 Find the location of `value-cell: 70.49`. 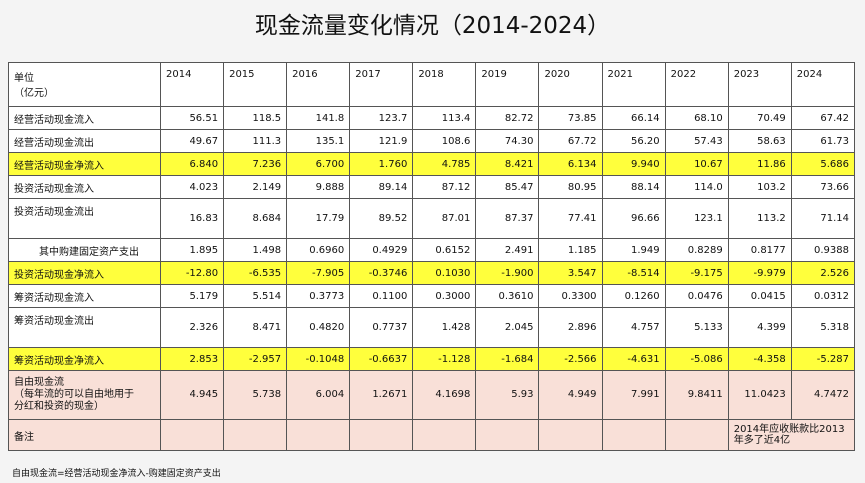

value-cell: 70.49 is located at coordinates (759, 118).